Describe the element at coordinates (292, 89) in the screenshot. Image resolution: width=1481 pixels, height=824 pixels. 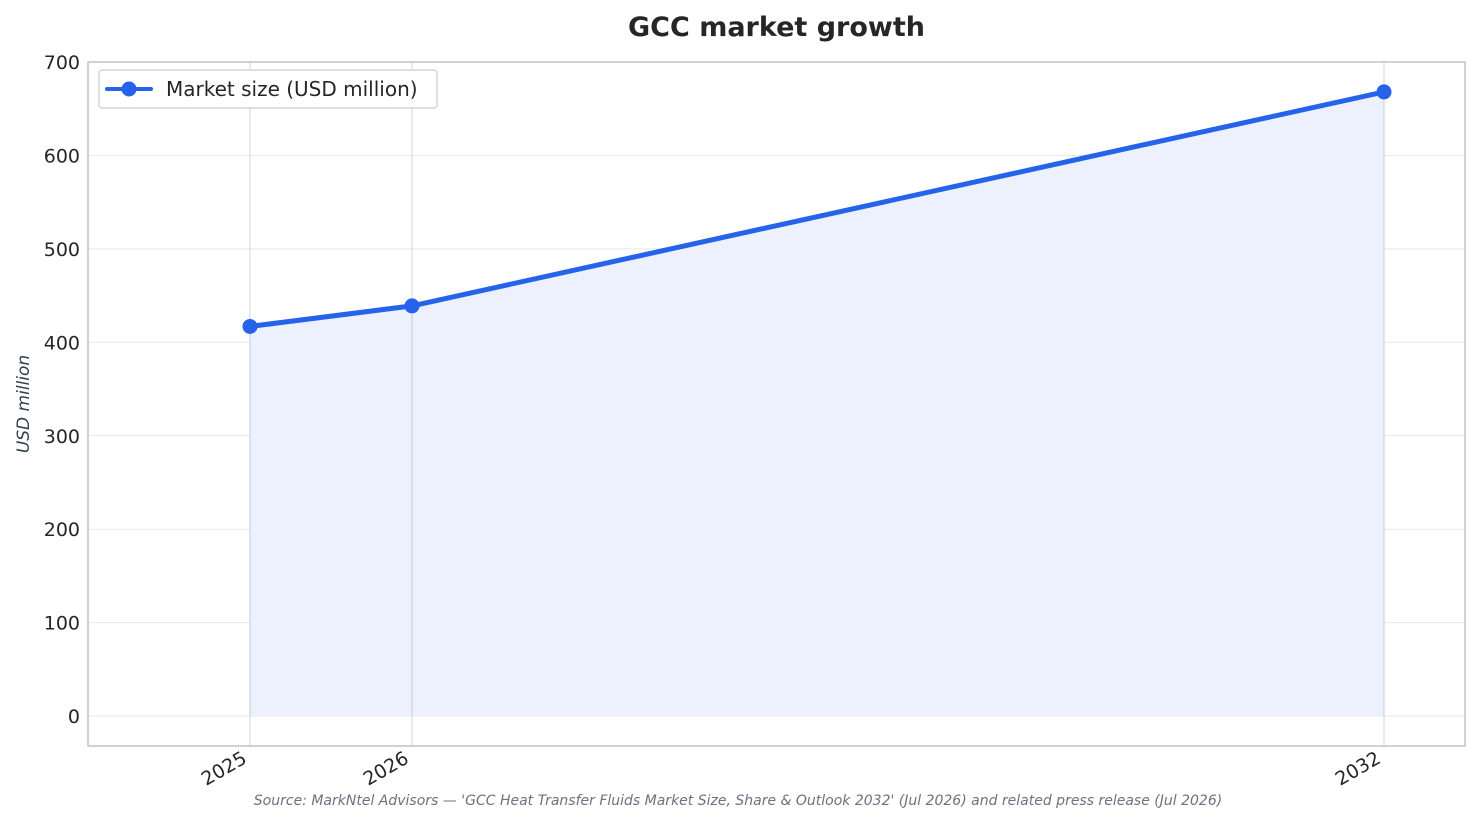
I see `legend-label: Market size (USD million)` at that location.